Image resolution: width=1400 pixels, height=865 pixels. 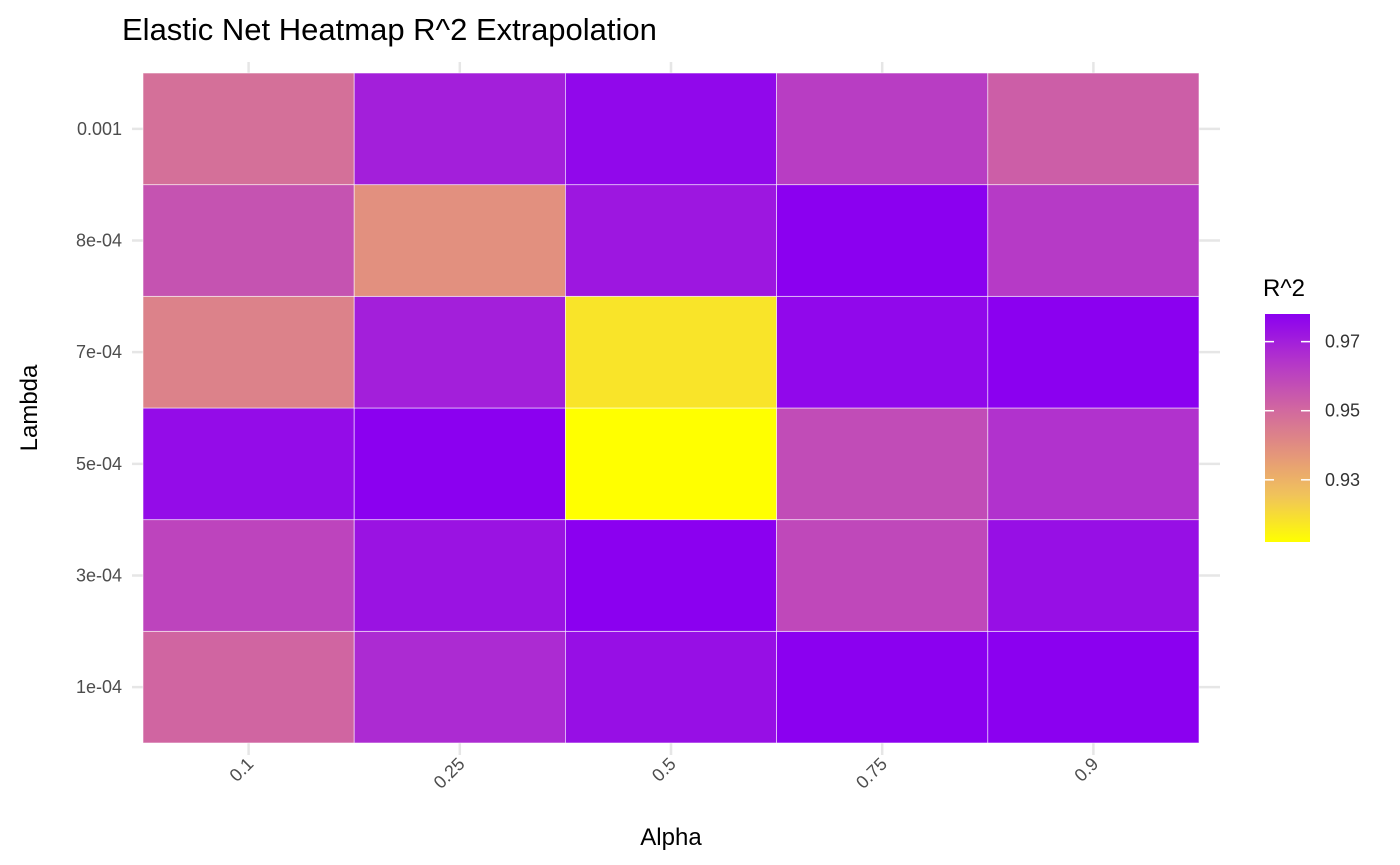 I want to click on y-tick-label: 3e-04, so click(x=99, y=576).